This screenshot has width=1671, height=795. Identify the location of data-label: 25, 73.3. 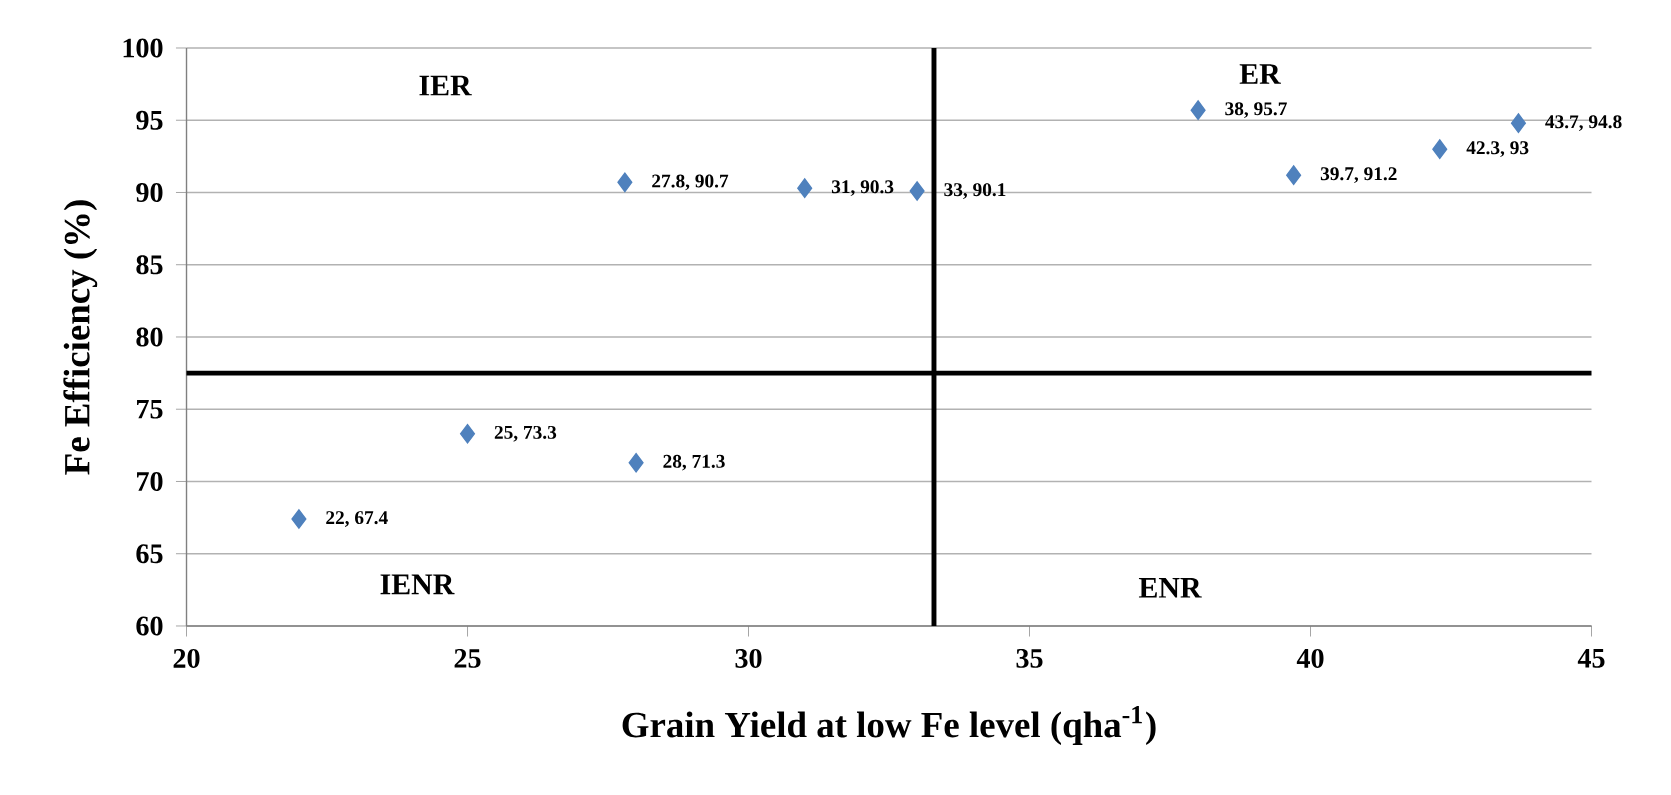
(525, 433).